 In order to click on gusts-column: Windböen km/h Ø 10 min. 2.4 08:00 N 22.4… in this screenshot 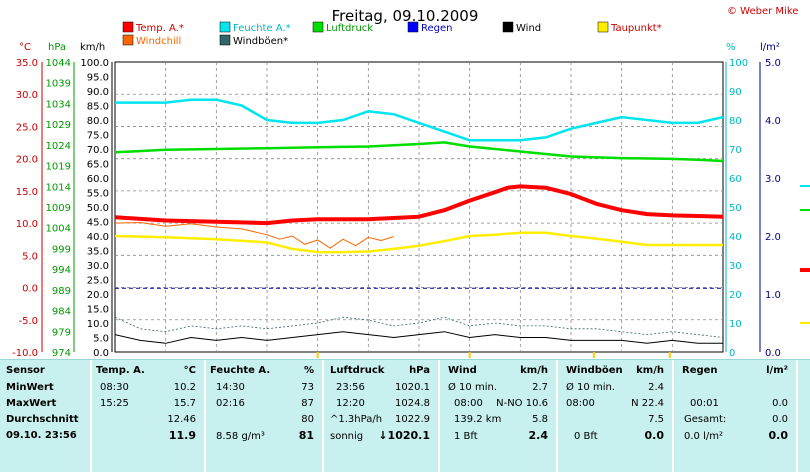, I will do `click(616, 416)`.